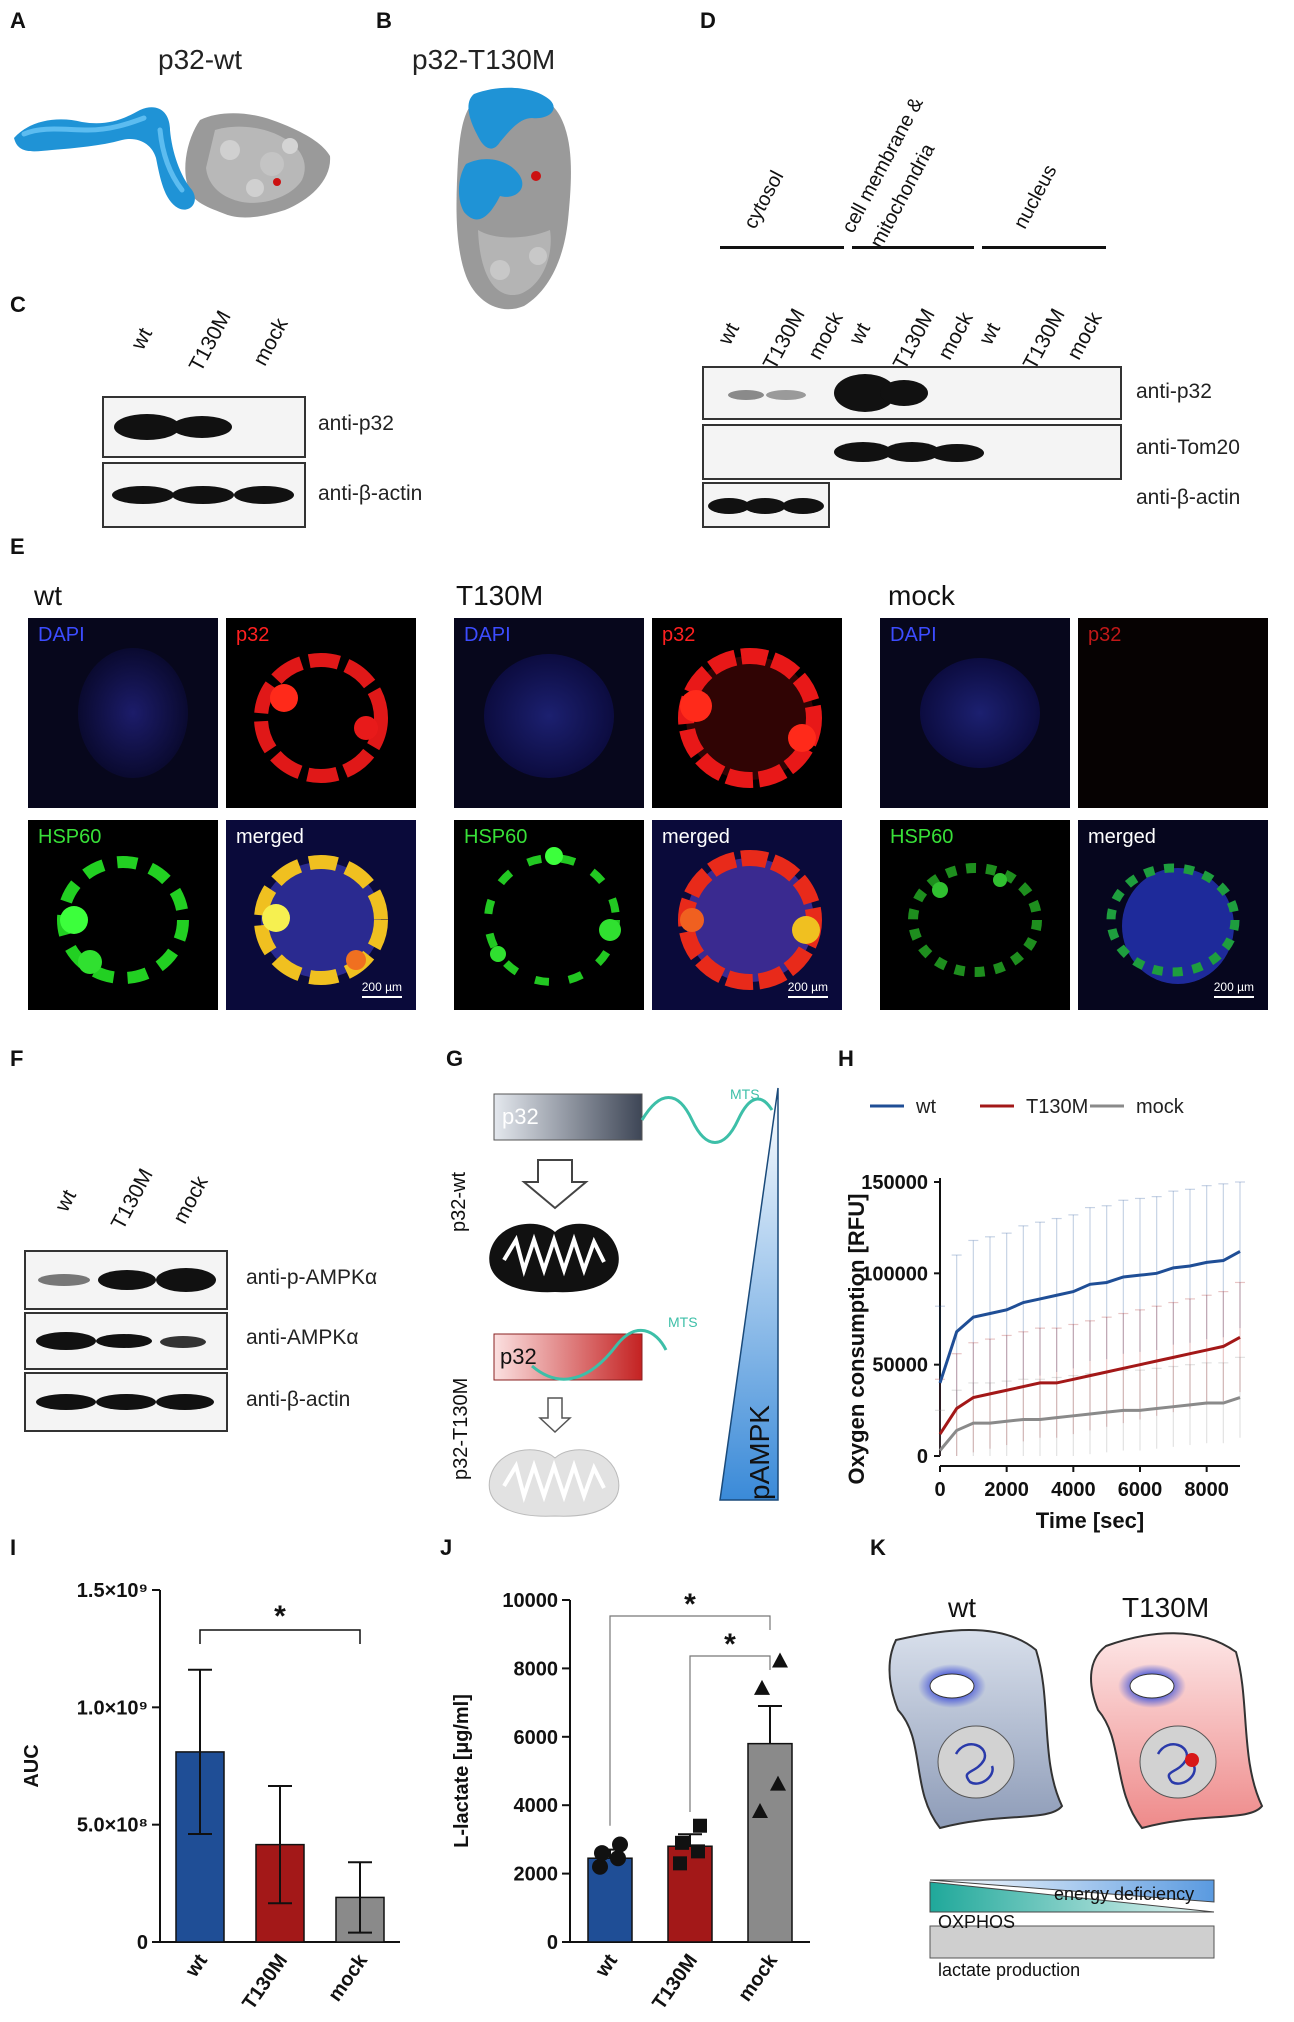  What do you see at coordinates (912, 452) in the screenshot?
I see `blot-d-tom20` at bounding box center [912, 452].